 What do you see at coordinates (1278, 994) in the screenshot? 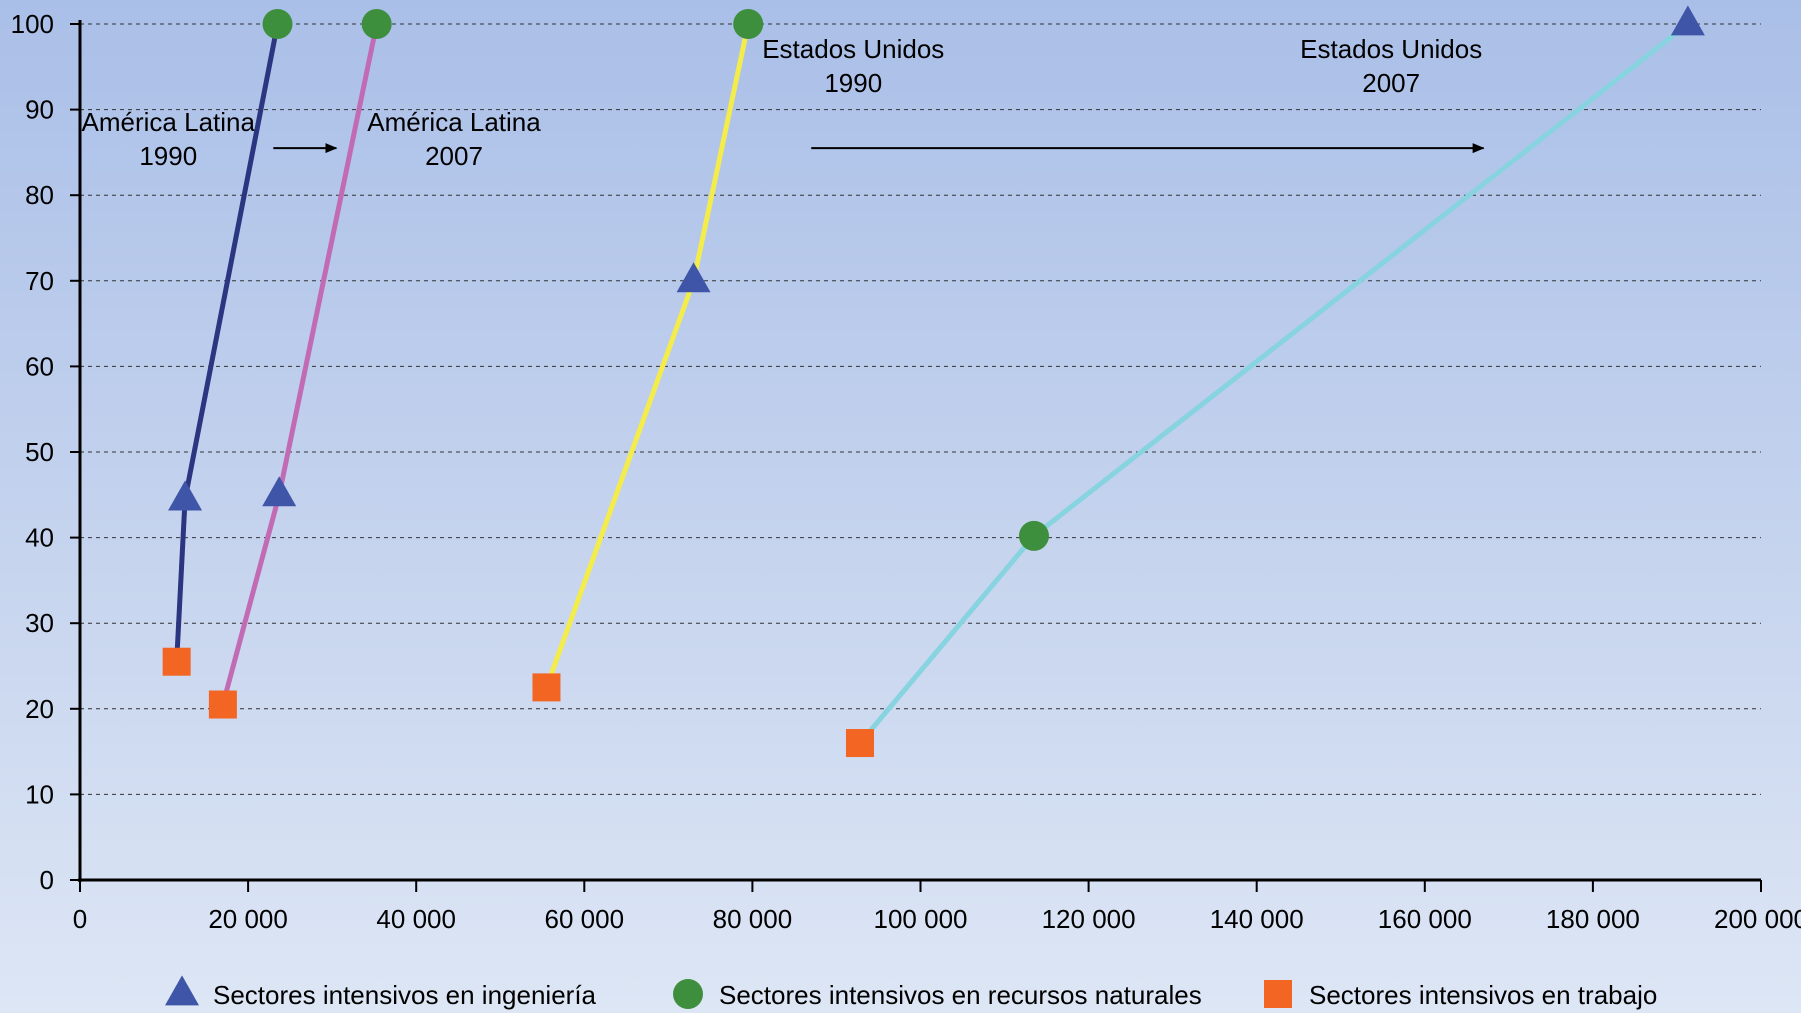
I see `square-icon` at bounding box center [1278, 994].